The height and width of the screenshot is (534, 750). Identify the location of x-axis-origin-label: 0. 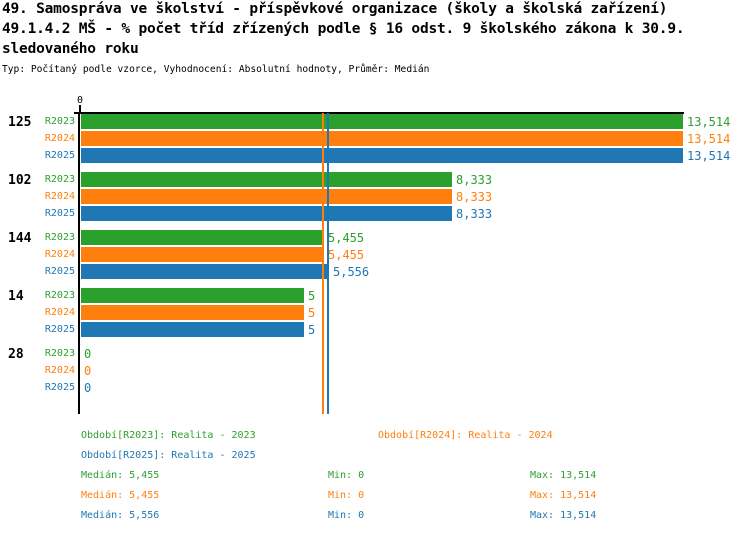
(80, 100).